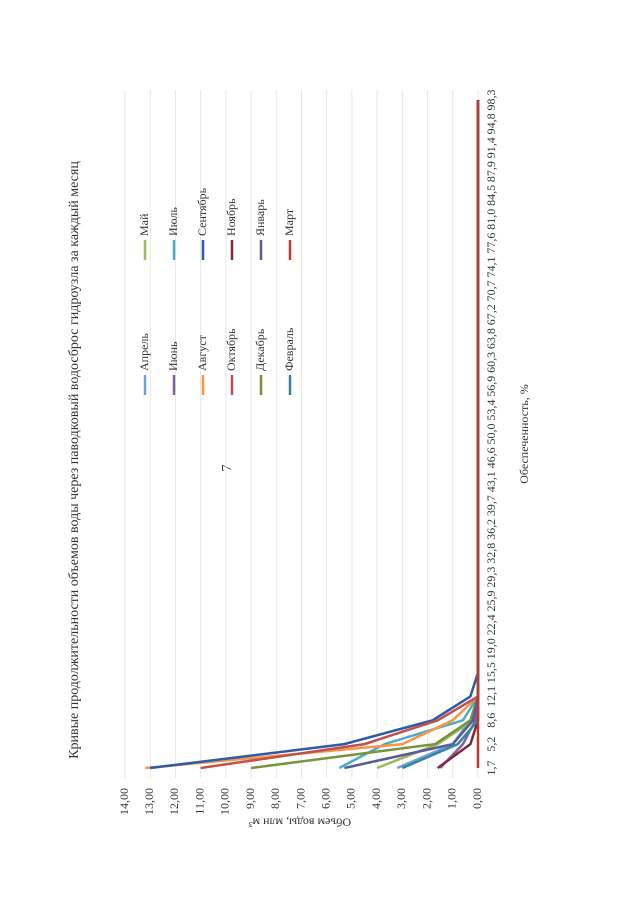  What do you see at coordinates (250, 798) in the screenshot?
I see `y-tick-label: 9,00` at bounding box center [250, 798].